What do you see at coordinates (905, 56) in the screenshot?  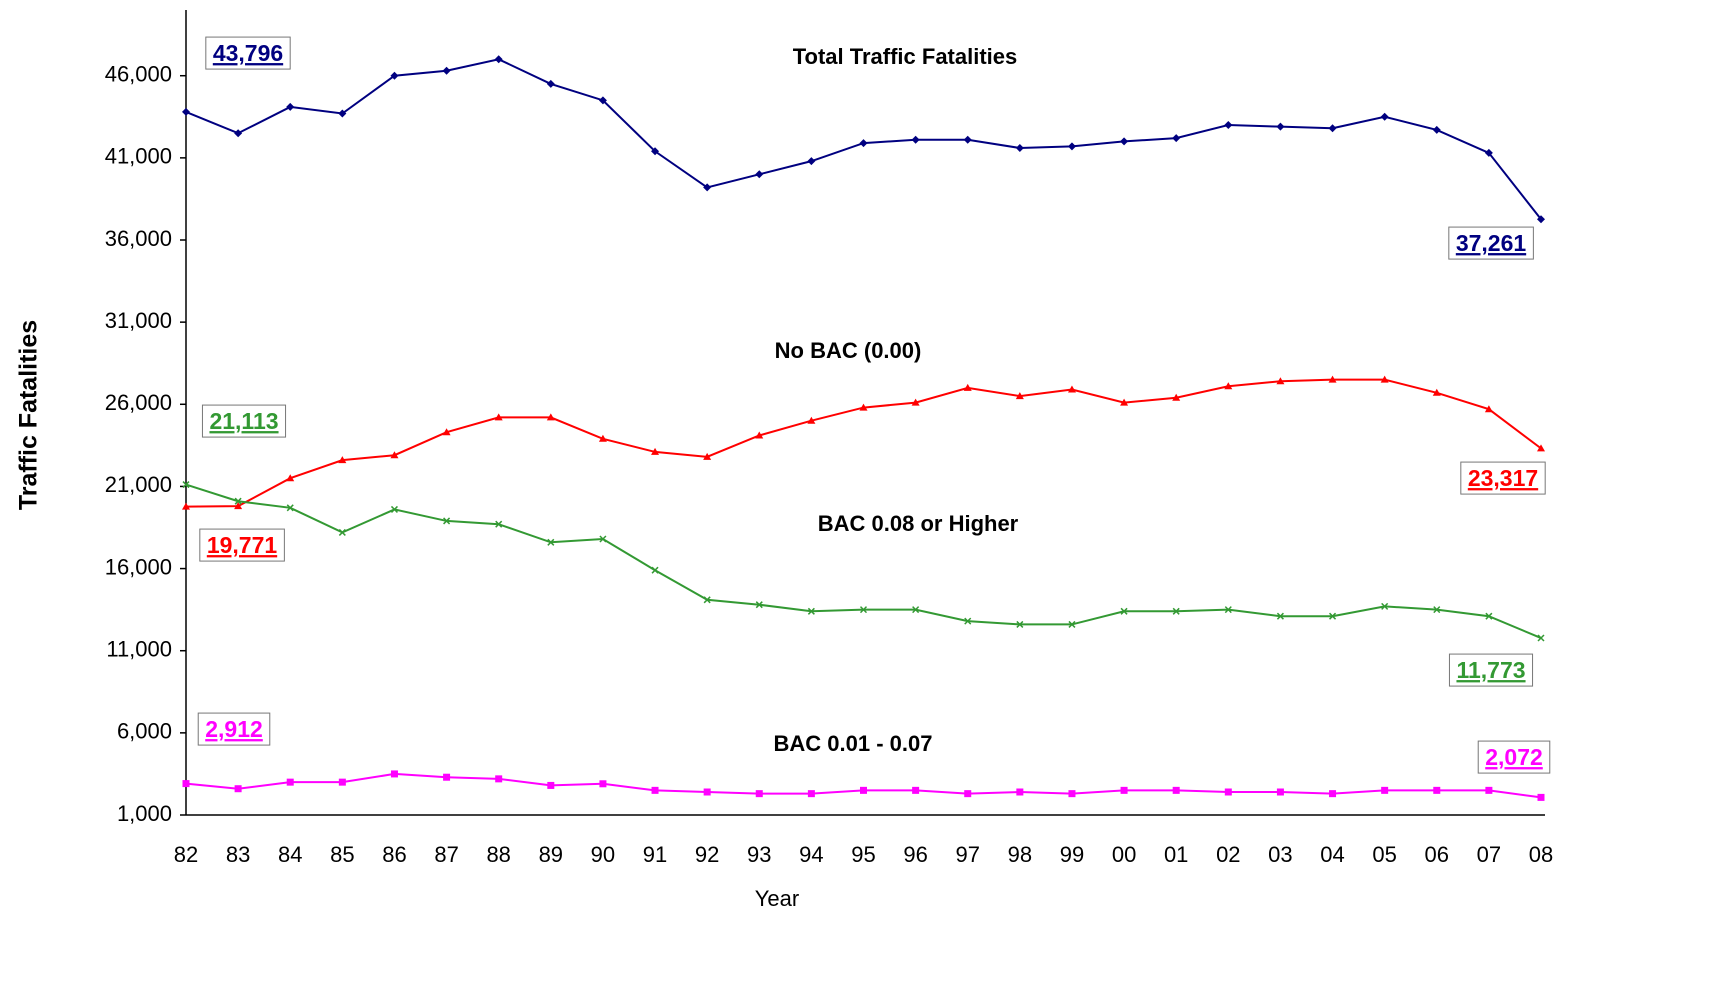 I see `series-label: Total Traffic Fatalities` at bounding box center [905, 56].